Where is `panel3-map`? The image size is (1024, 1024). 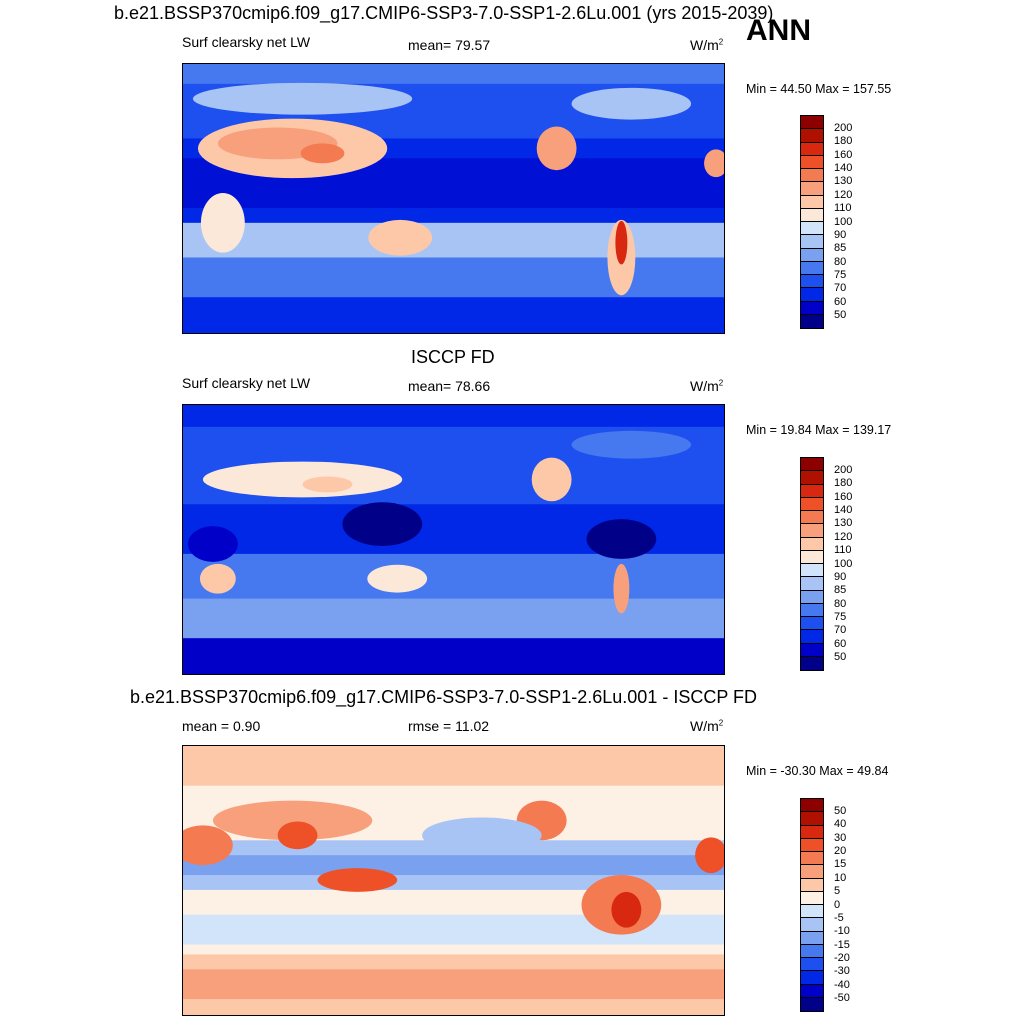
panel3-map is located at coordinates (453, 880).